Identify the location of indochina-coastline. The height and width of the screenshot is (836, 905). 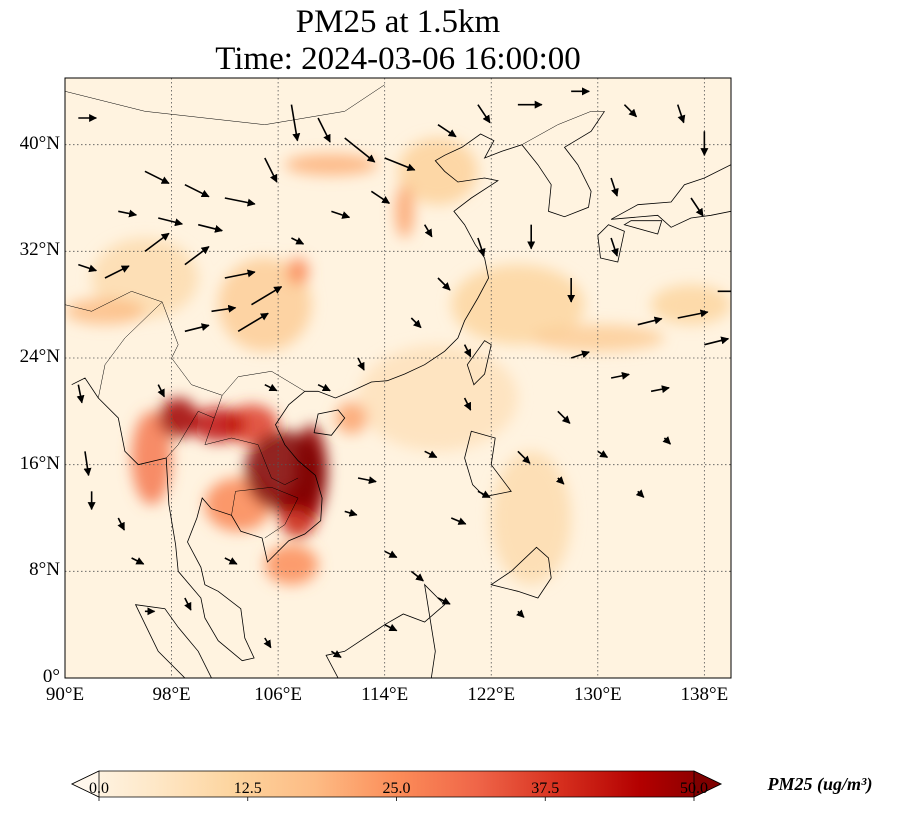
(197, 519).